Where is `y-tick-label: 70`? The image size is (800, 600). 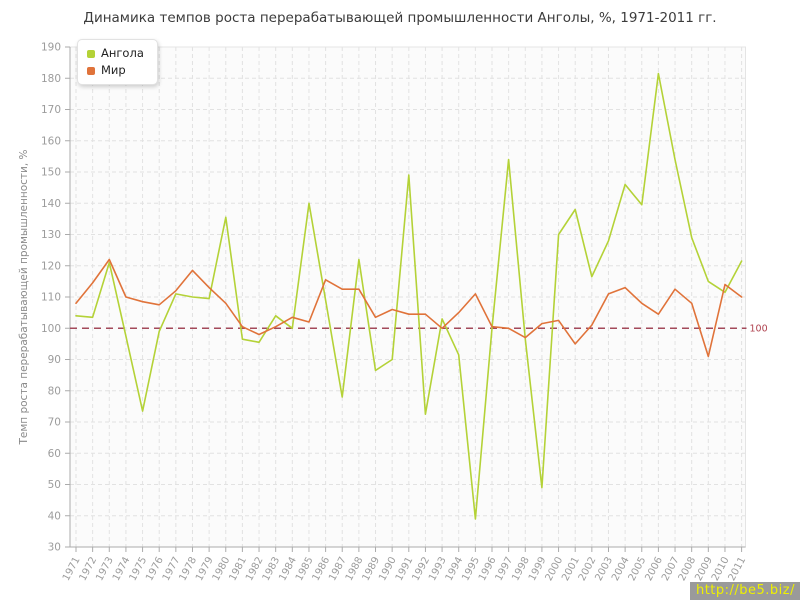 y-tick-label: 70 is located at coordinates (54, 423).